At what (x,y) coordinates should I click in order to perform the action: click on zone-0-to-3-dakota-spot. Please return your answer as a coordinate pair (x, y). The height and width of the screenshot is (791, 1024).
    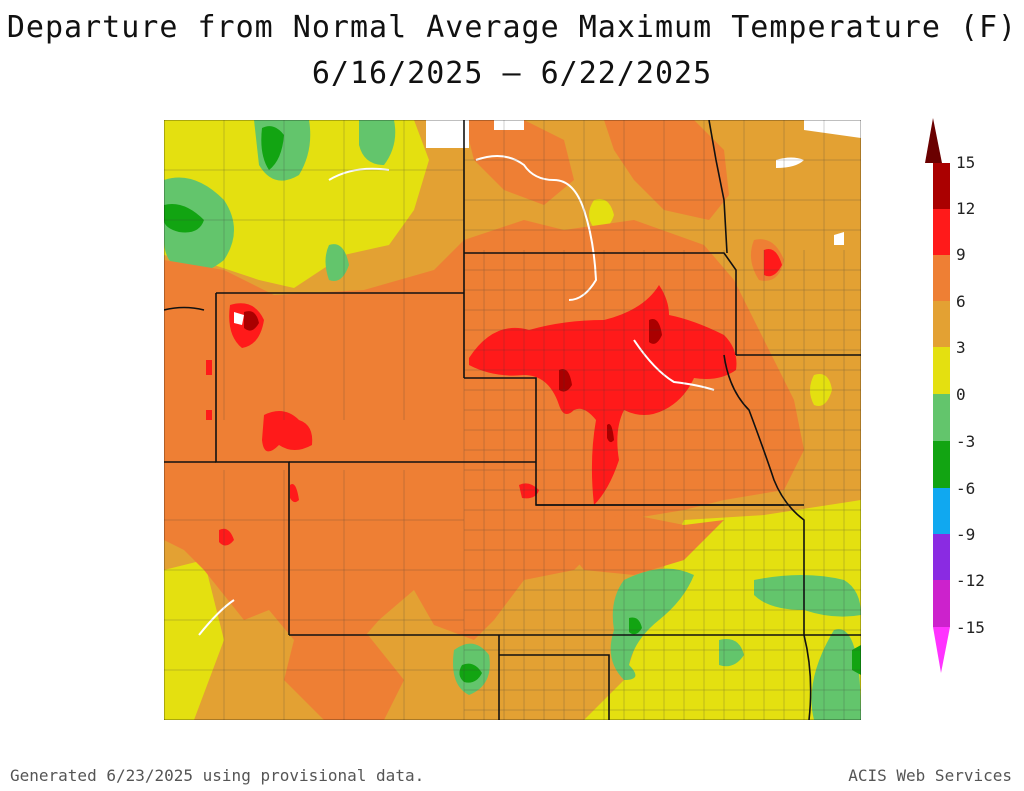
    Looking at the image, I should click on (601, 214).